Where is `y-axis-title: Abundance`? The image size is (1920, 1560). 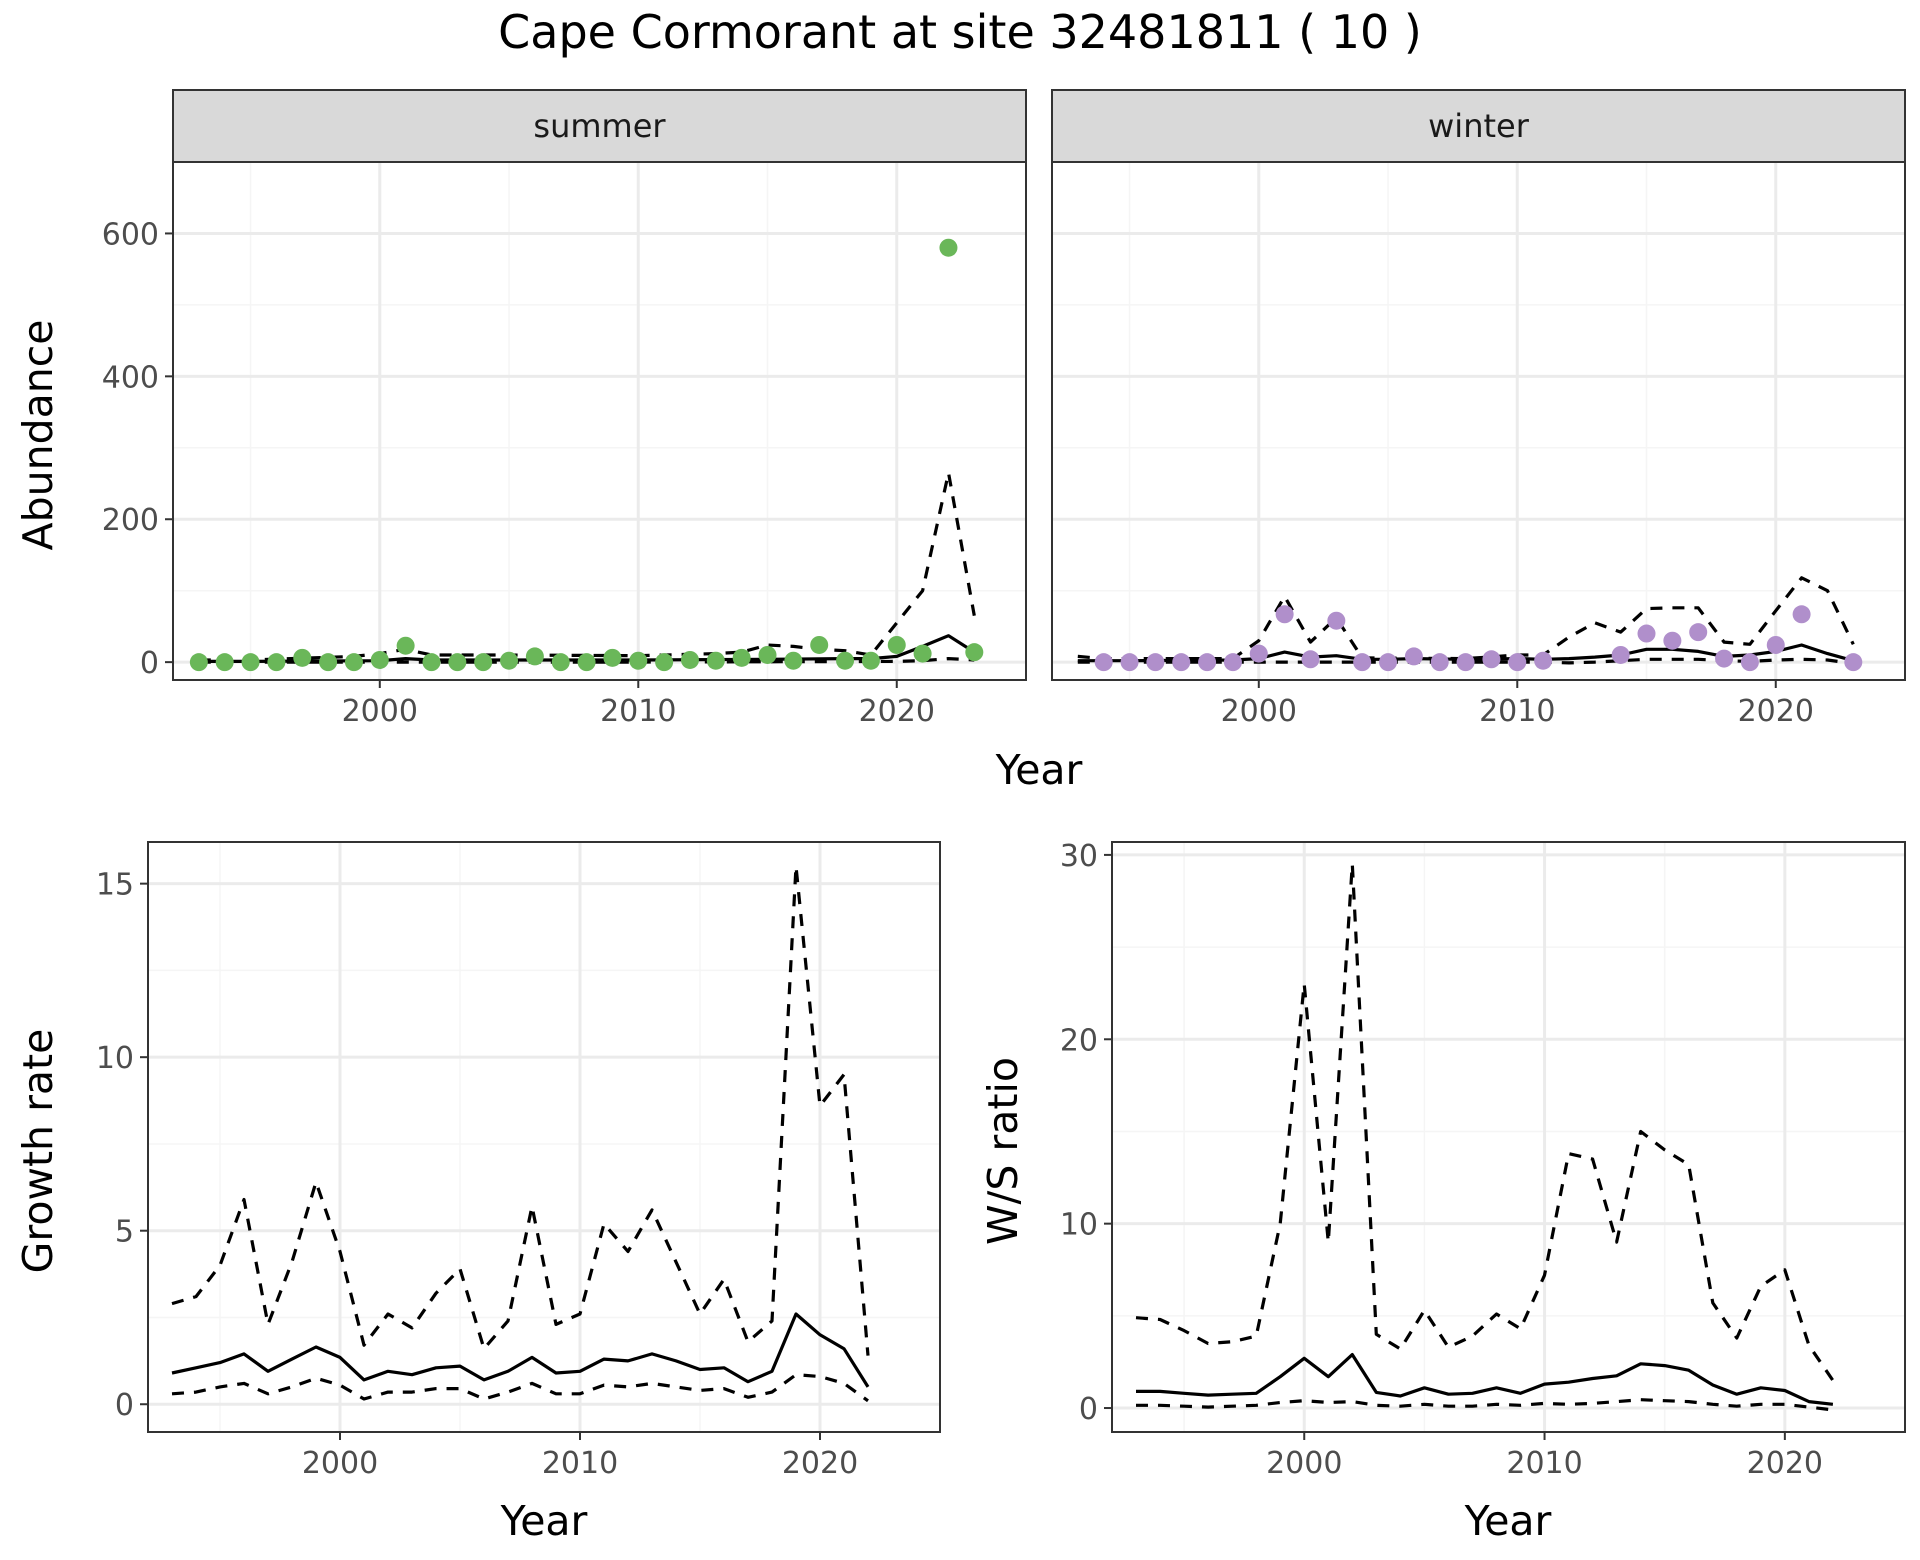 y-axis-title: Abundance is located at coordinates (38, 435).